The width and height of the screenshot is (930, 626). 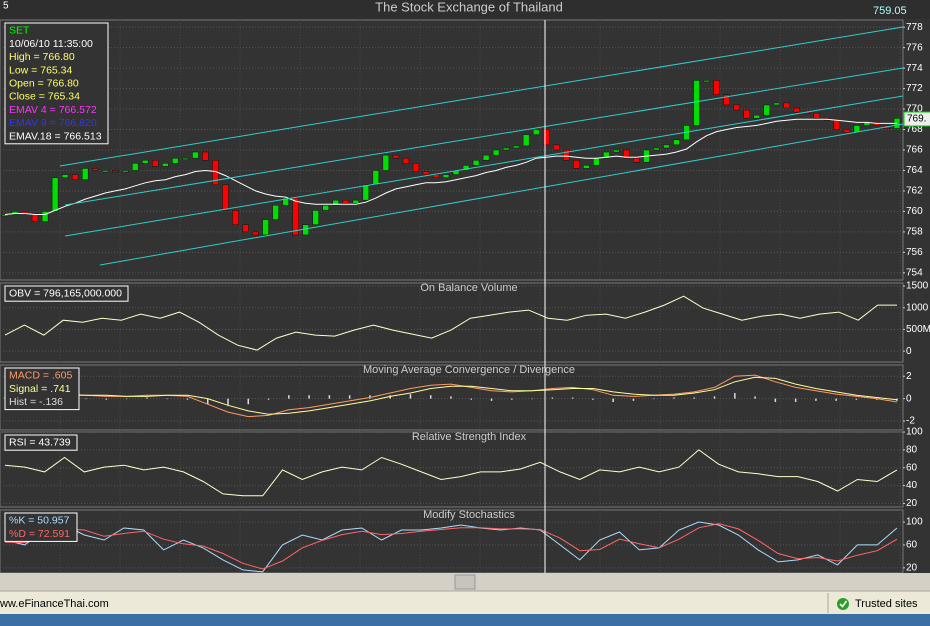 I want to click on info-line: EMAV.18 = 766.513, so click(x=55, y=136).